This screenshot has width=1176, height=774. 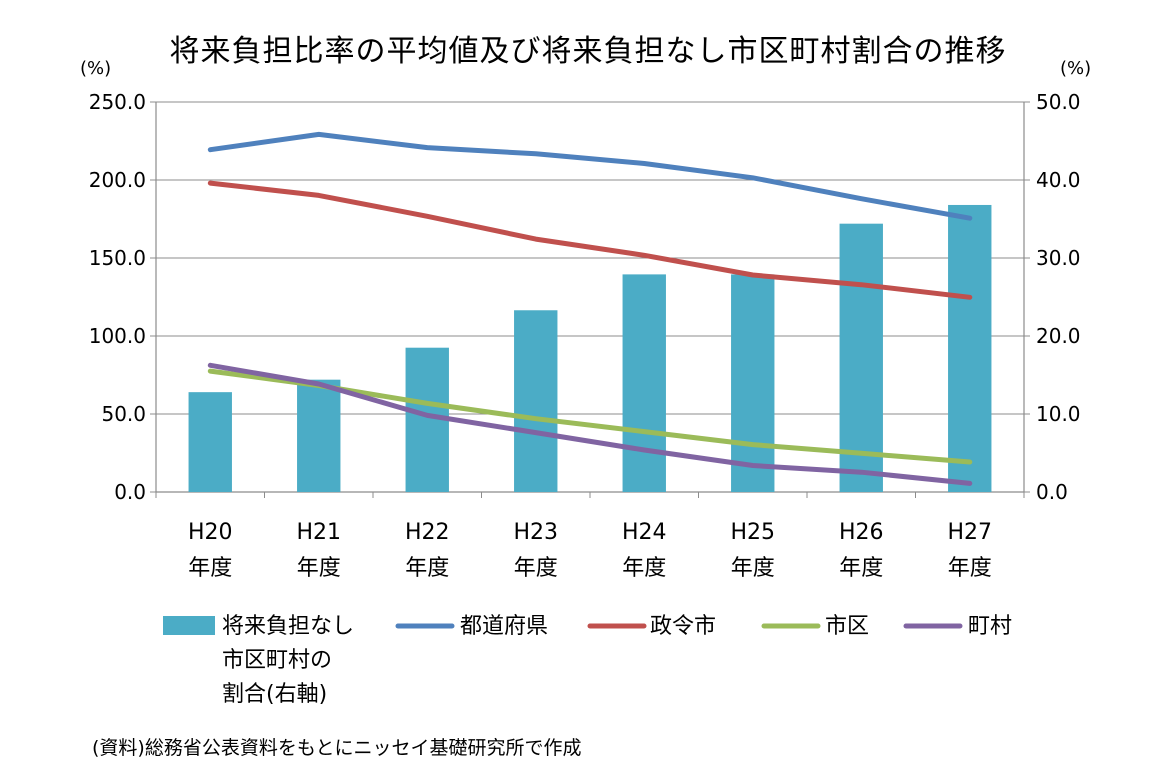 What do you see at coordinates (847, 626) in the screenshot?
I see `legend-label-city: 市区` at bounding box center [847, 626].